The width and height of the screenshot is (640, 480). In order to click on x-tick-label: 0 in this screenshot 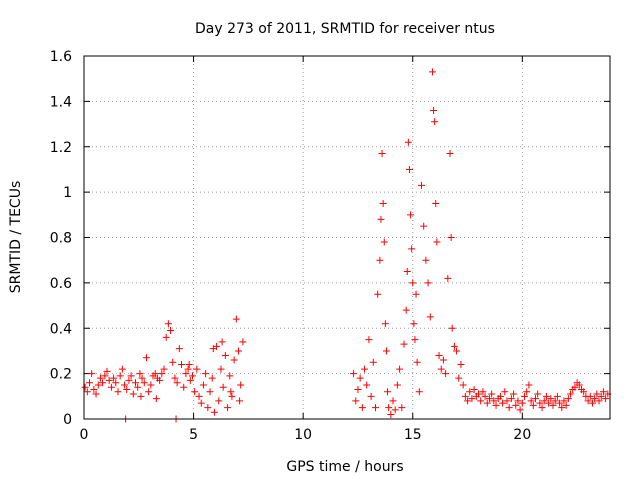, I will do `click(84, 435)`.